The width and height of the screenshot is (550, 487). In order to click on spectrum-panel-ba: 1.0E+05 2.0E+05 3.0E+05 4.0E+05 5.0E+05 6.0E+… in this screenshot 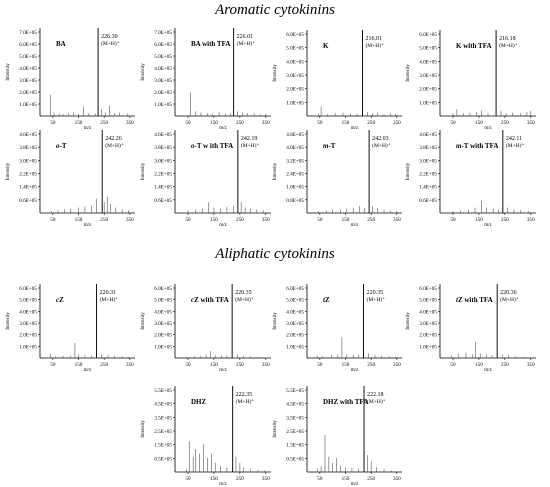, I will do `click(70, 79)`.